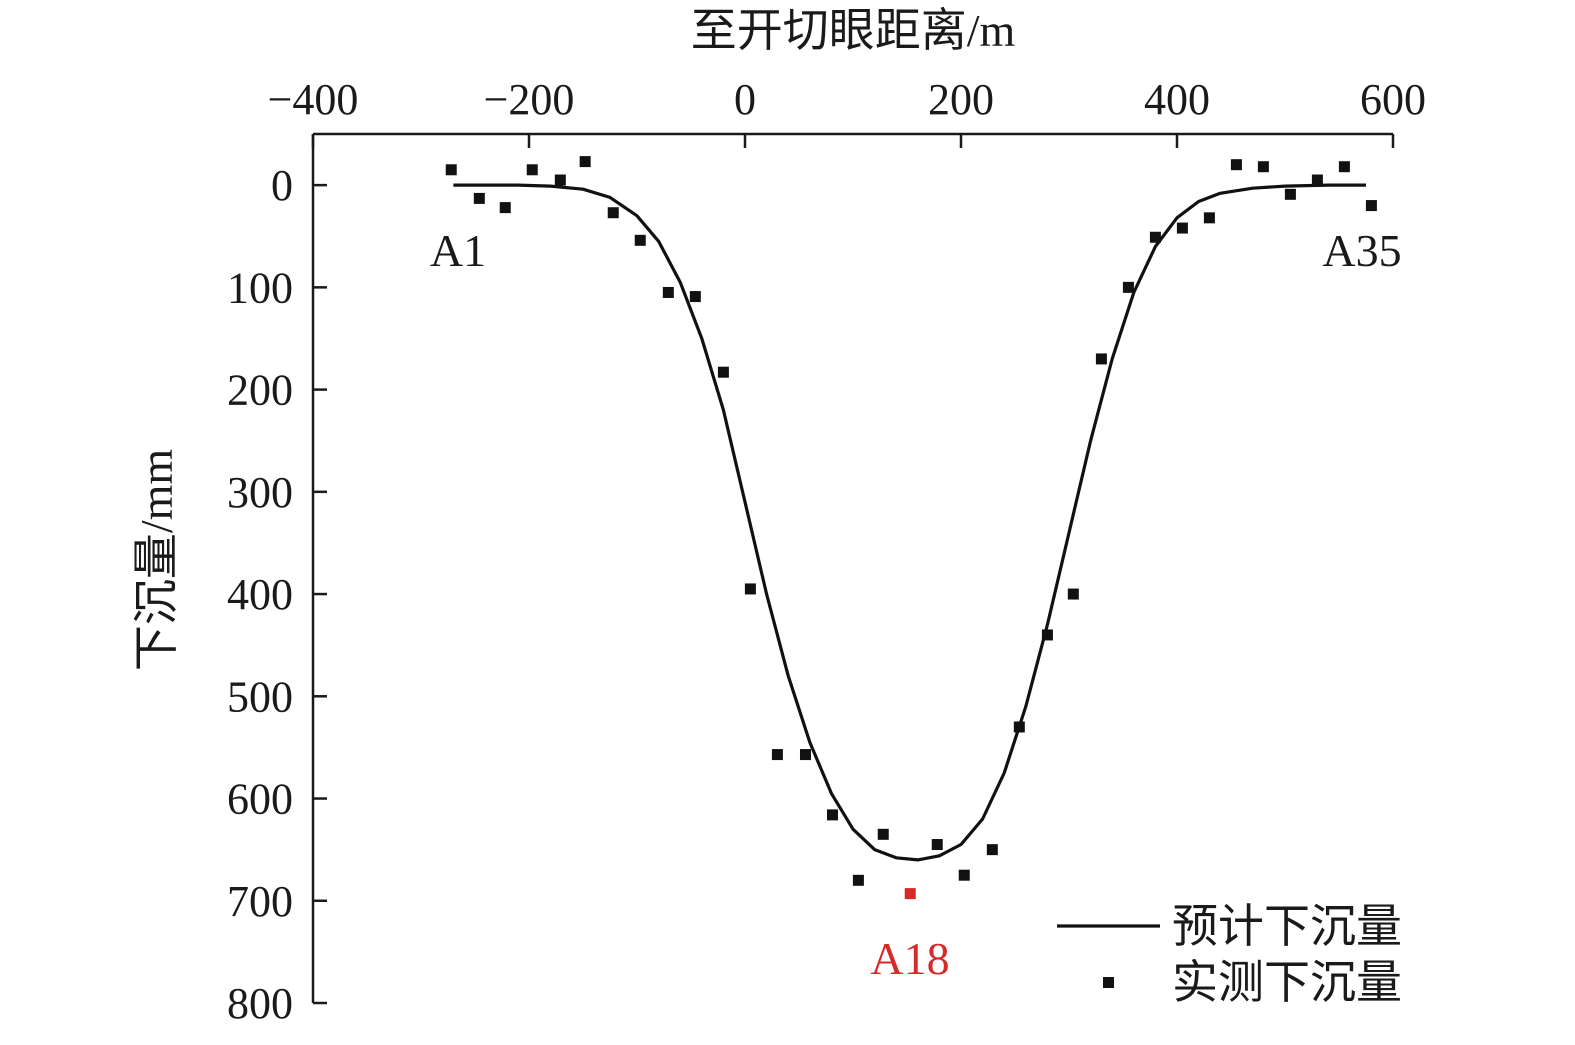 The image size is (1575, 1045). Describe the element at coordinates (282, 185) in the screenshot. I see `y-tick-label: 0` at that location.